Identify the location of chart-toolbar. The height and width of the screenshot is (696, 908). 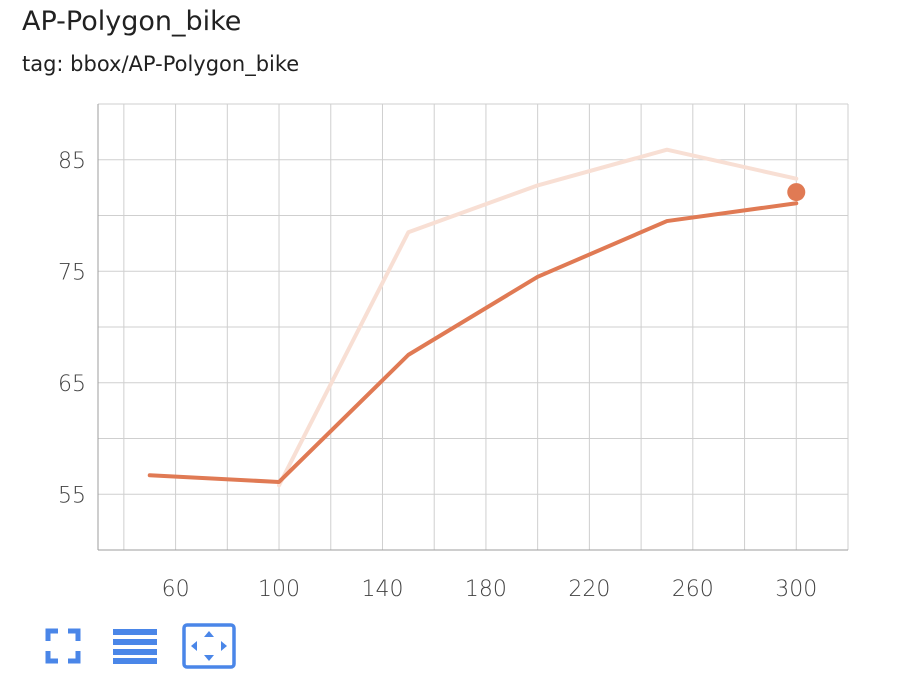
(148, 646).